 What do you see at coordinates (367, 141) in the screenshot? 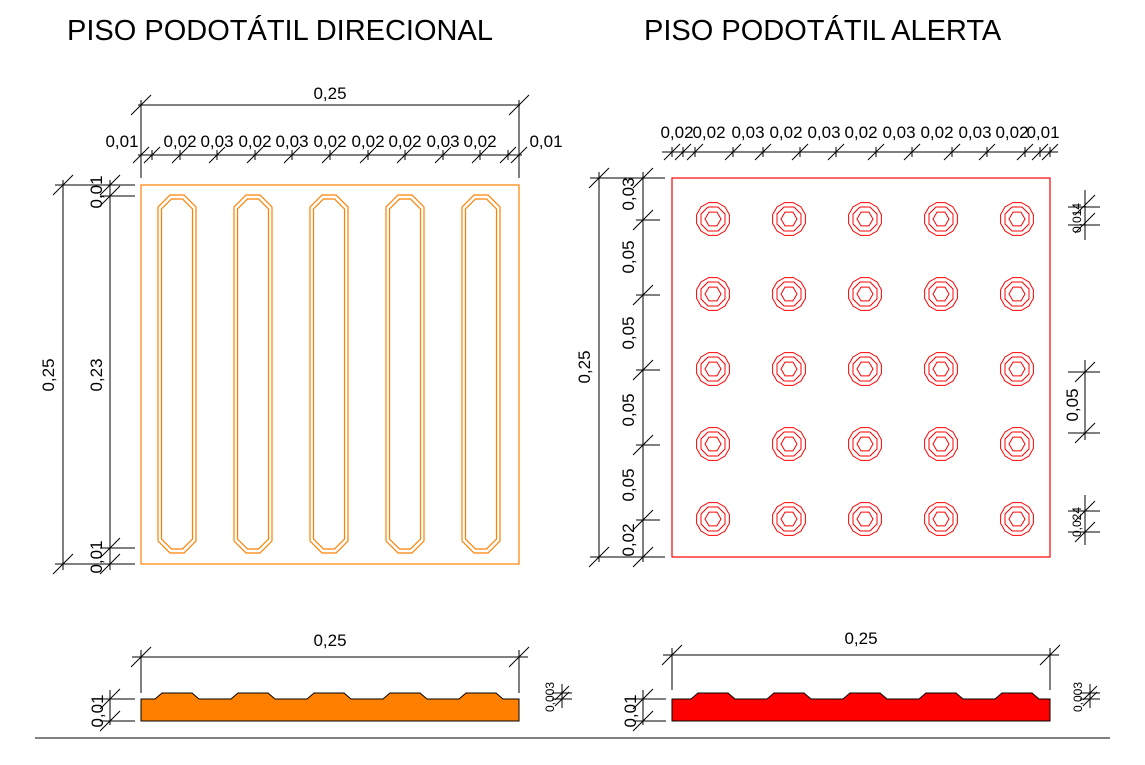
I see `dir-top-seg-6: 0,02` at bounding box center [367, 141].